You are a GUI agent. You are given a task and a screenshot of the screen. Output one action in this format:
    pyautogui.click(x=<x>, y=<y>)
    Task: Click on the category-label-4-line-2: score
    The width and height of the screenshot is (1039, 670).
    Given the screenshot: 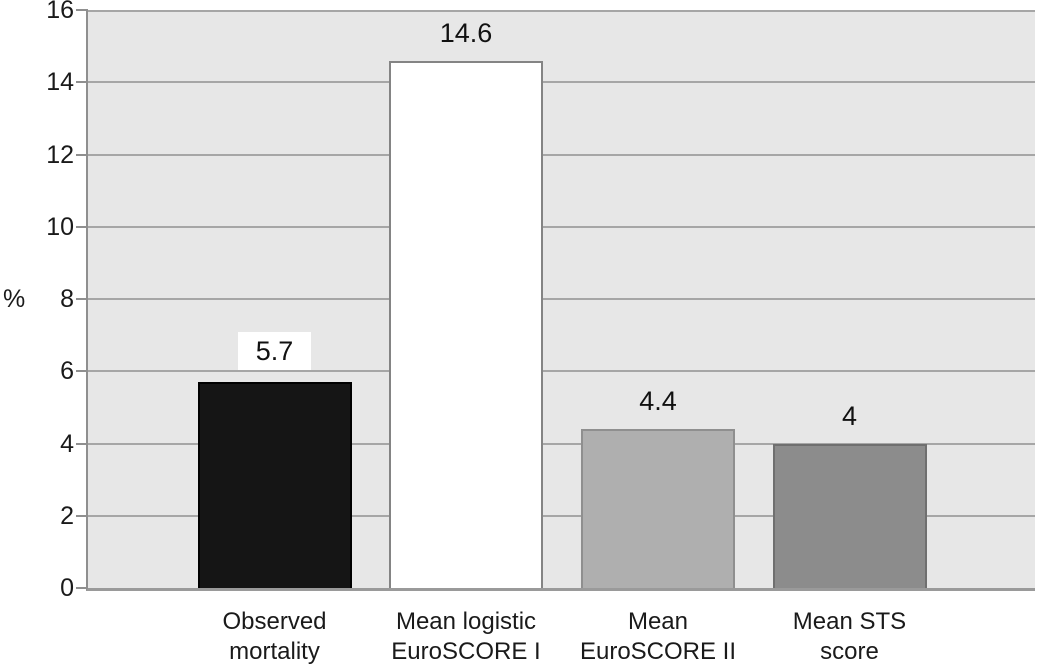 What is the action you would take?
    pyautogui.click(x=849, y=651)
    